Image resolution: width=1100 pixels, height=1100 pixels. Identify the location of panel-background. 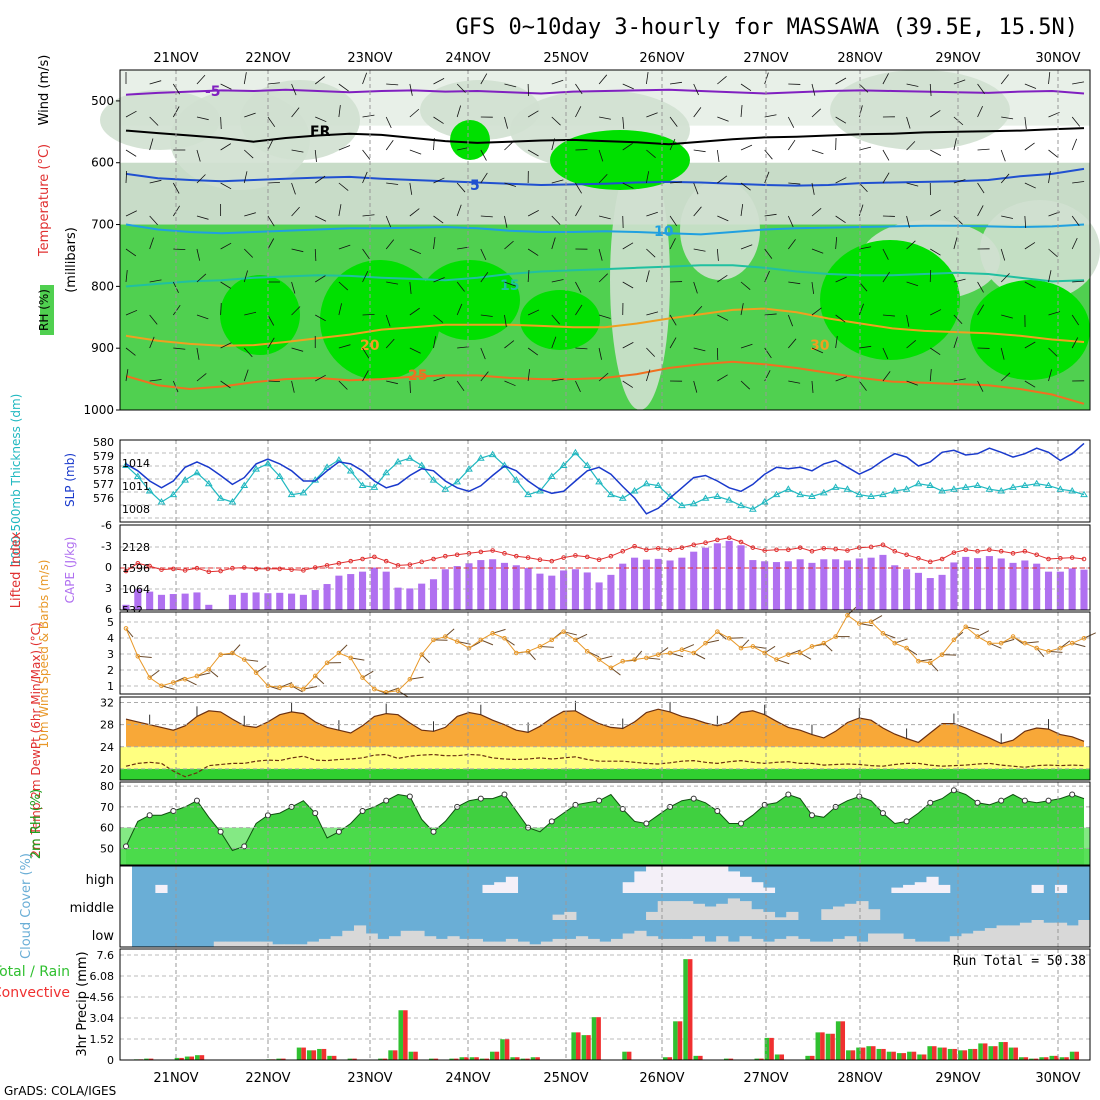
(605, 1004).